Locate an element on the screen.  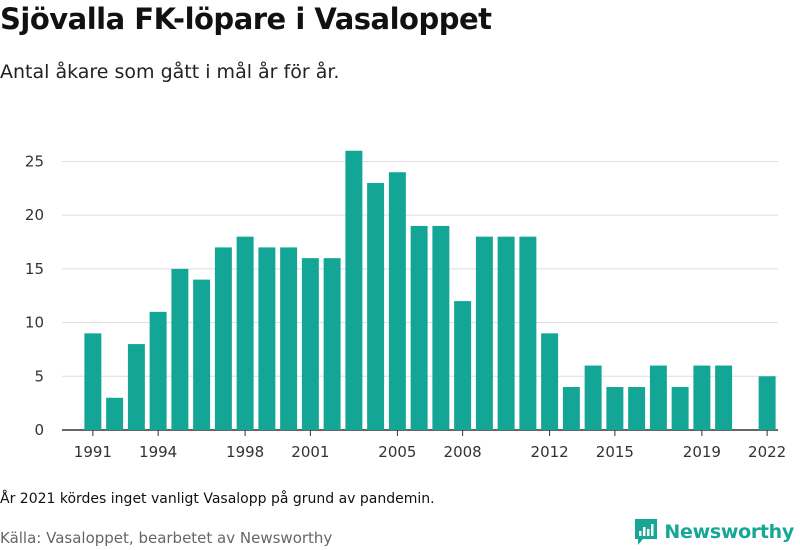
newsworthy-logo-icon is located at coordinates (646, 532).